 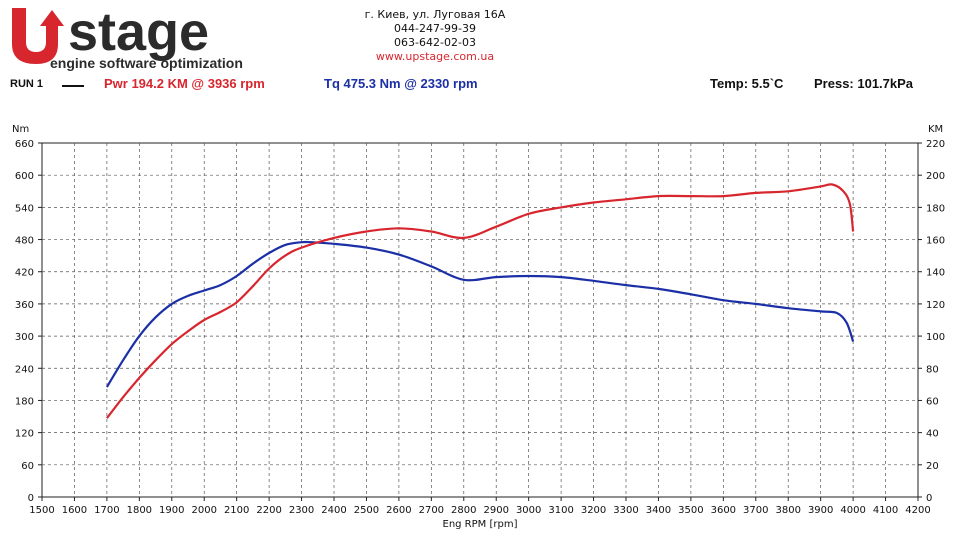 What do you see at coordinates (929, 498) in the screenshot?
I see `y-right-tick-label: 0` at bounding box center [929, 498].